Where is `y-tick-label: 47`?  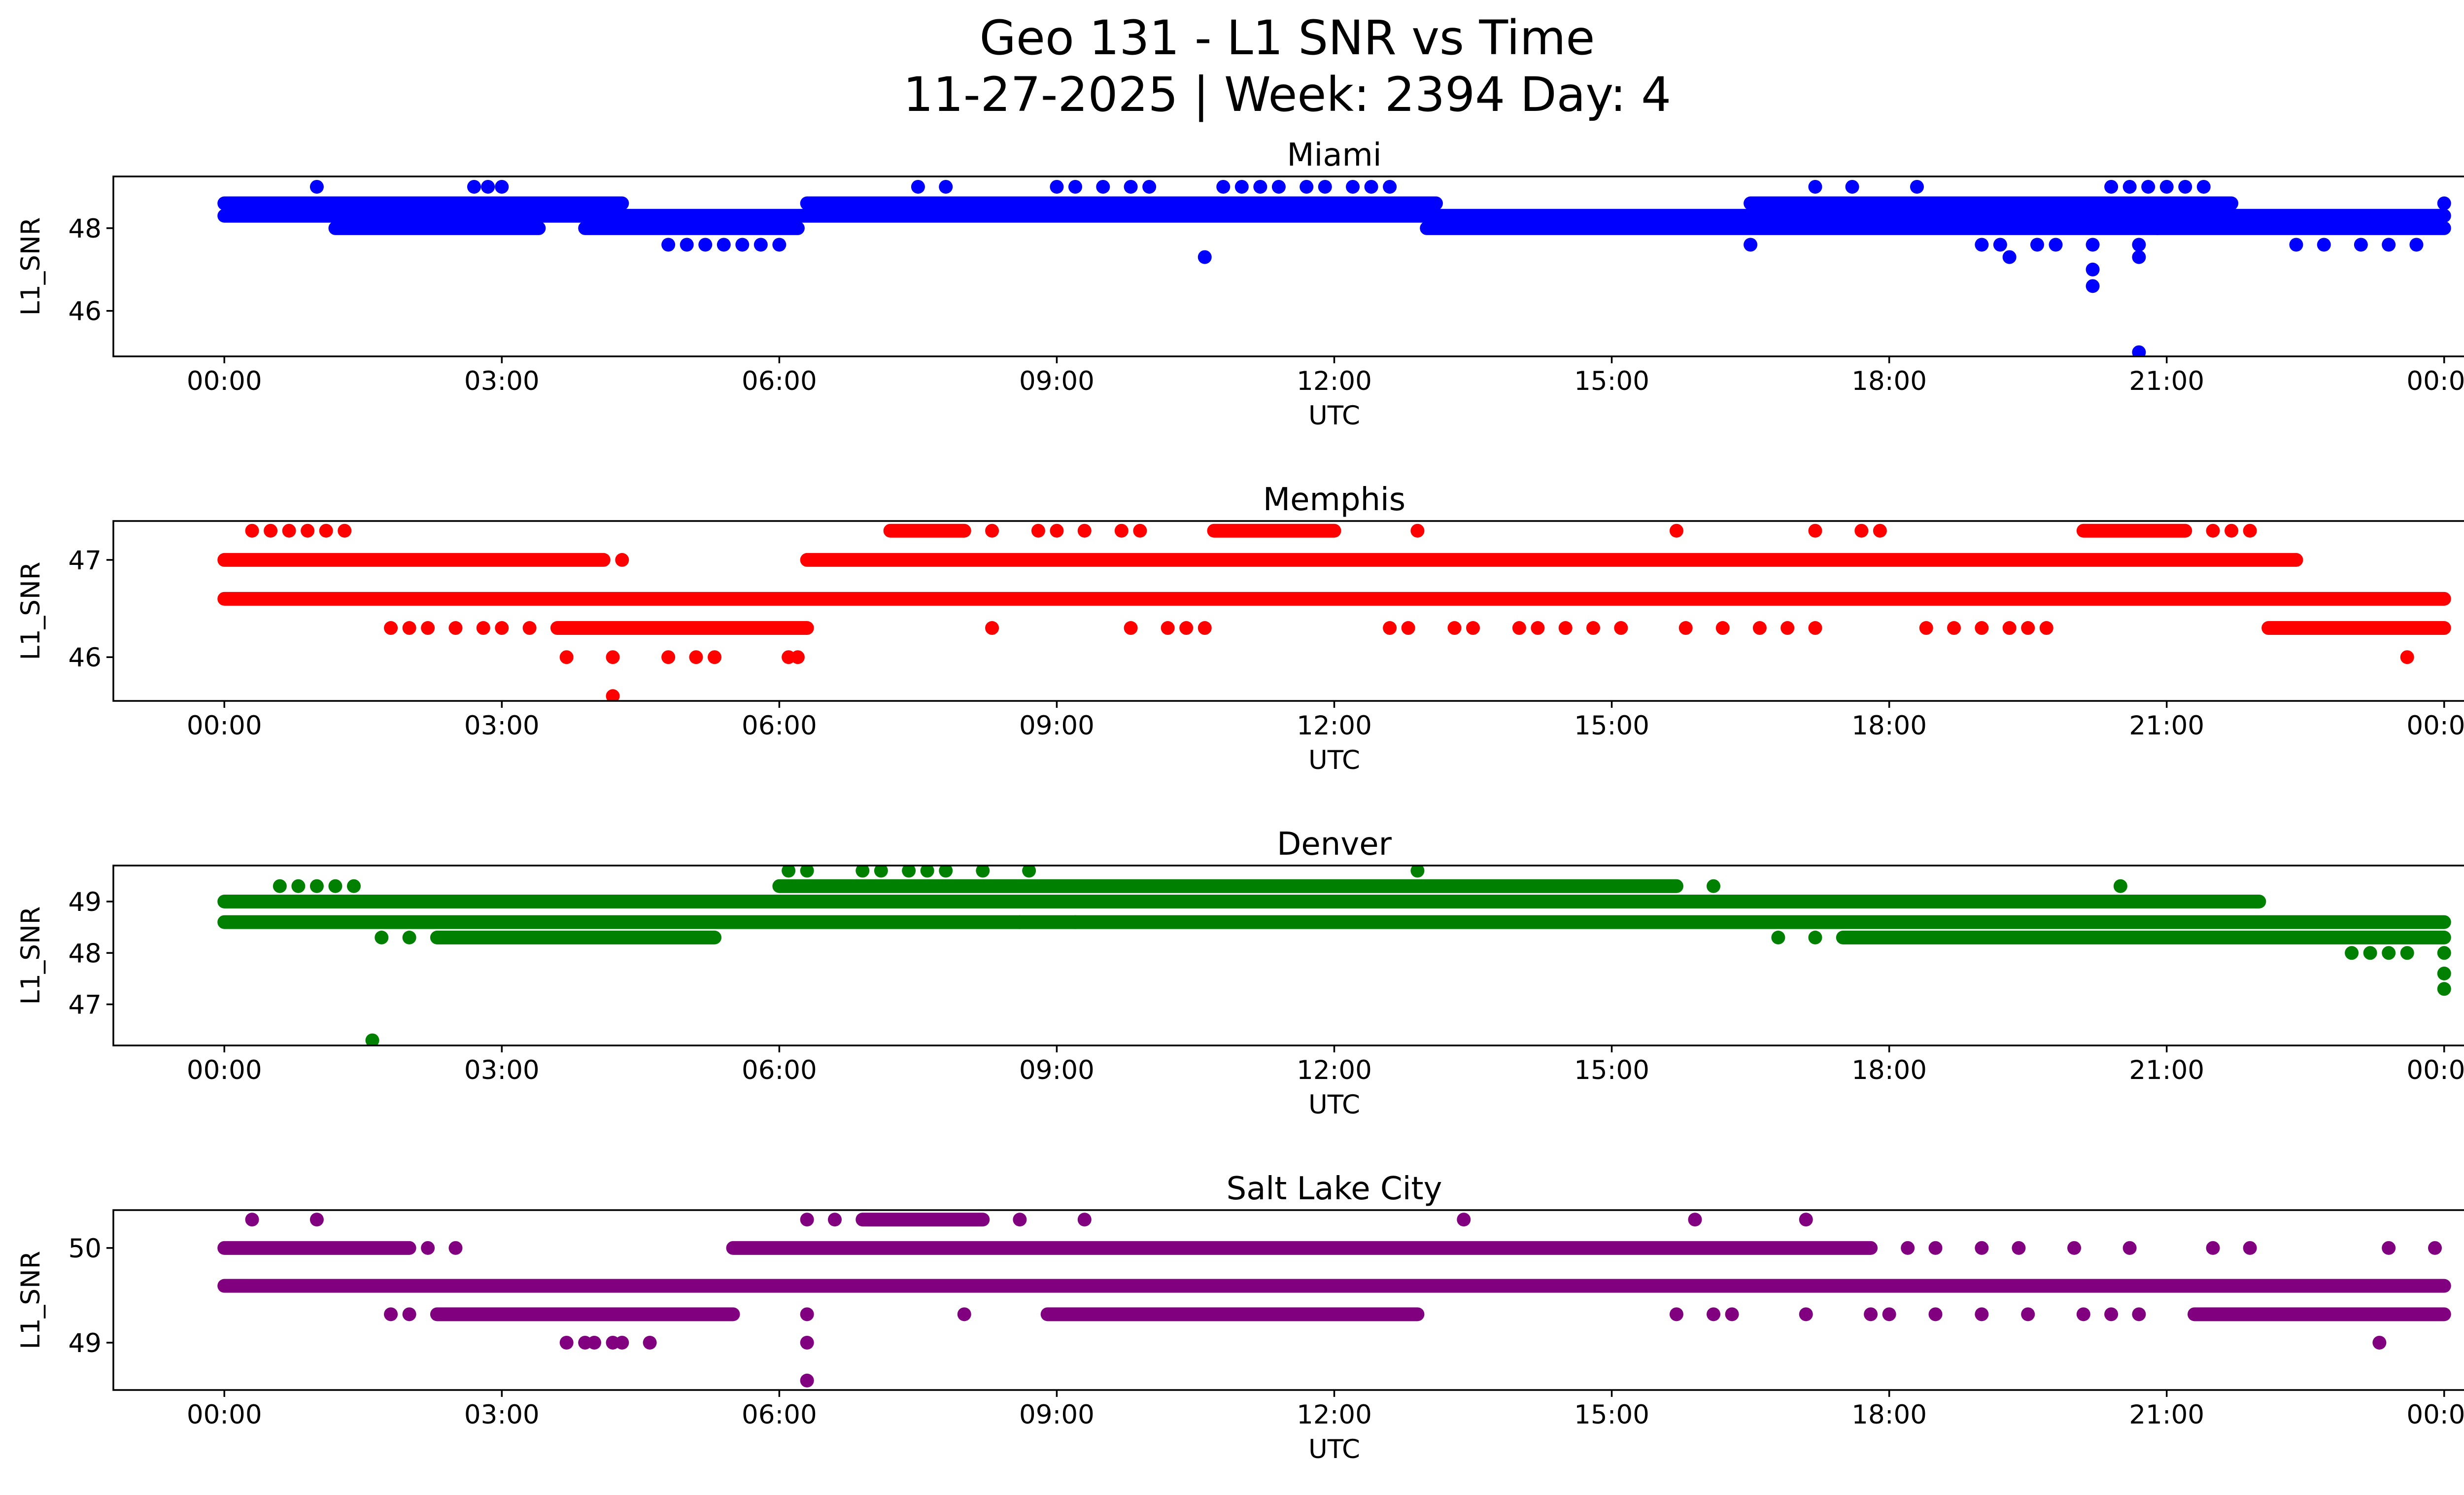
y-tick-label: 47 is located at coordinates (85, 1005).